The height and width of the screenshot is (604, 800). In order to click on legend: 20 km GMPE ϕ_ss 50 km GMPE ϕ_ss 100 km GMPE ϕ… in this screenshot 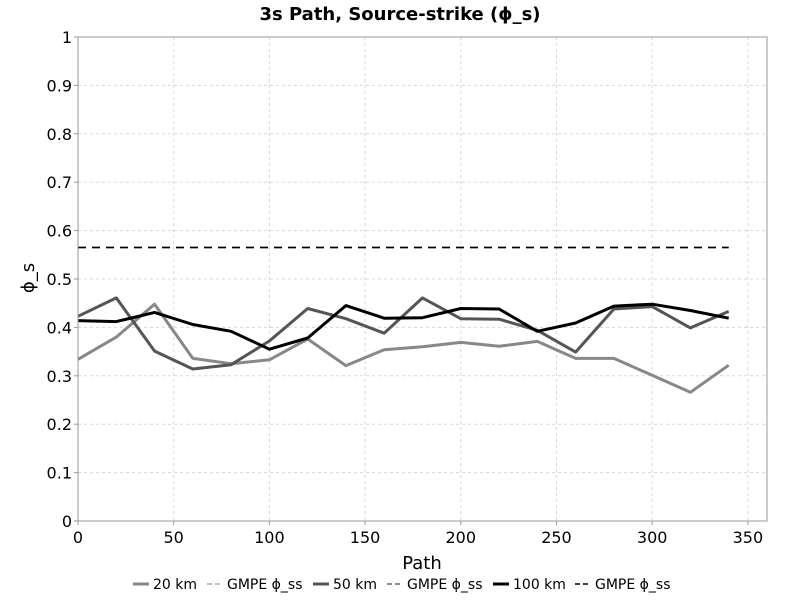, I will do `click(402, 585)`.